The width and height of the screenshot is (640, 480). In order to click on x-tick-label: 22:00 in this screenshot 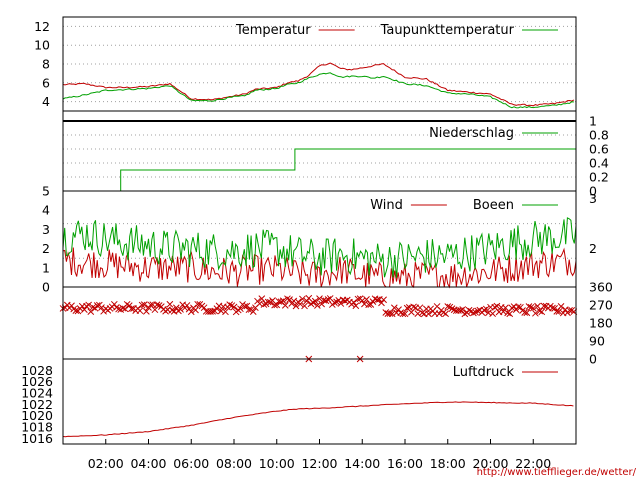, I will do `click(533, 463)`.